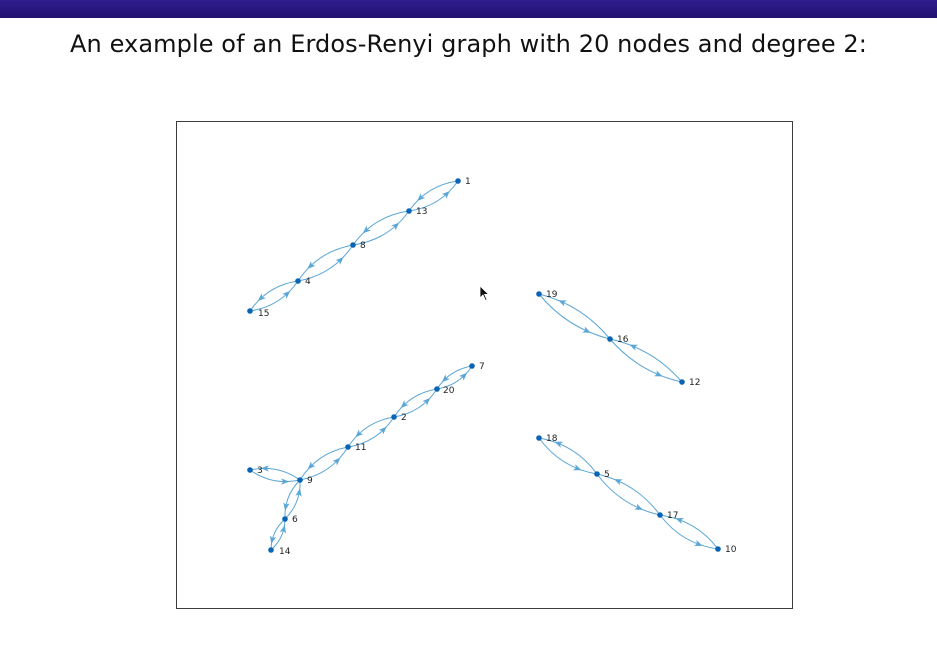 The height and width of the screenshot is (658, 937). What do you see at coordinates (310, 481) in the screenshot?
I see `node-label-9: 9` at bounding box center [310, 481].